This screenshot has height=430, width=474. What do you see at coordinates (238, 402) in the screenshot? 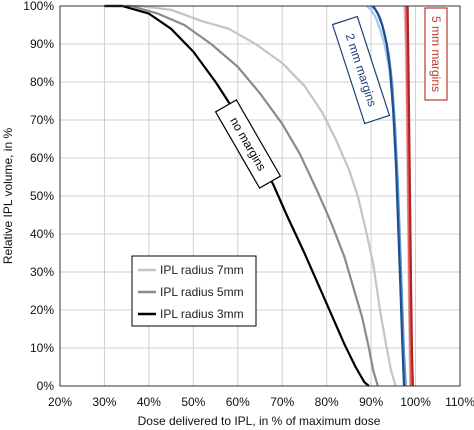
I see `x-tick-label: 60%` at bounding box center [238, 402].